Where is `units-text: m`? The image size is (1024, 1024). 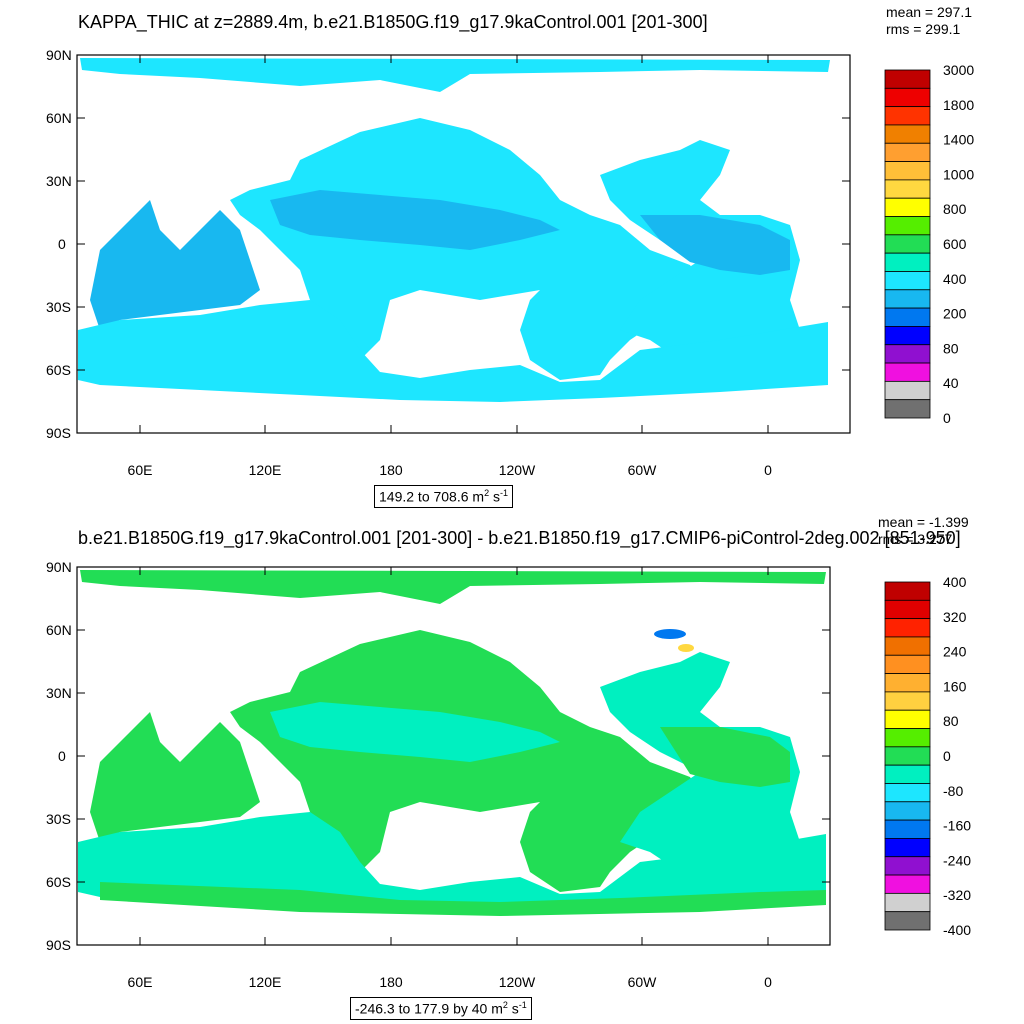 units-text: m is located at coordinates (478, 496).